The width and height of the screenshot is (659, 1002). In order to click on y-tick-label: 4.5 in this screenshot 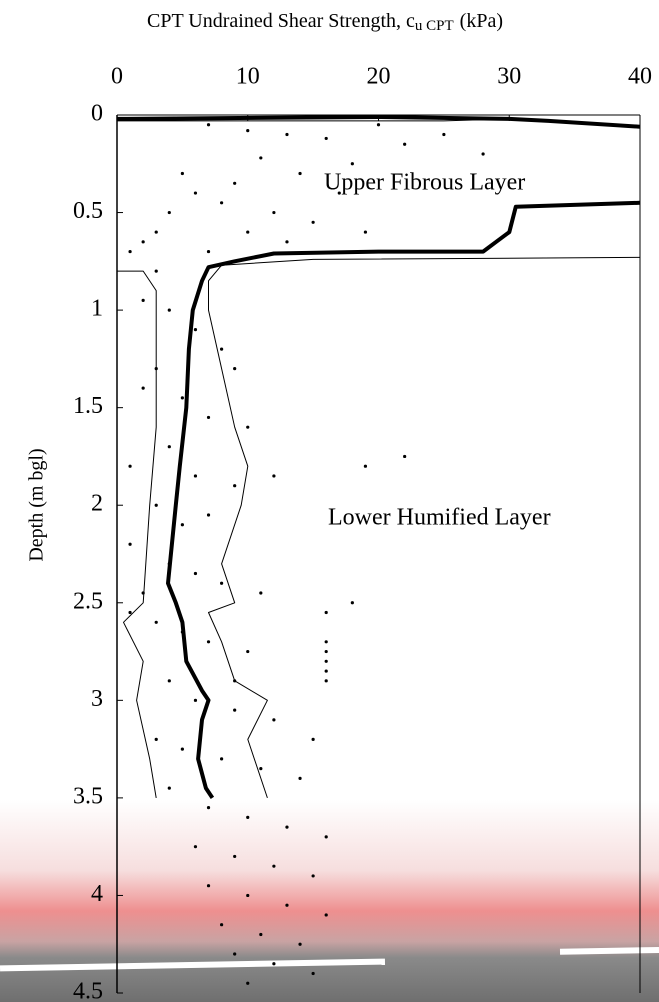, I will do `click(88, 990)`.